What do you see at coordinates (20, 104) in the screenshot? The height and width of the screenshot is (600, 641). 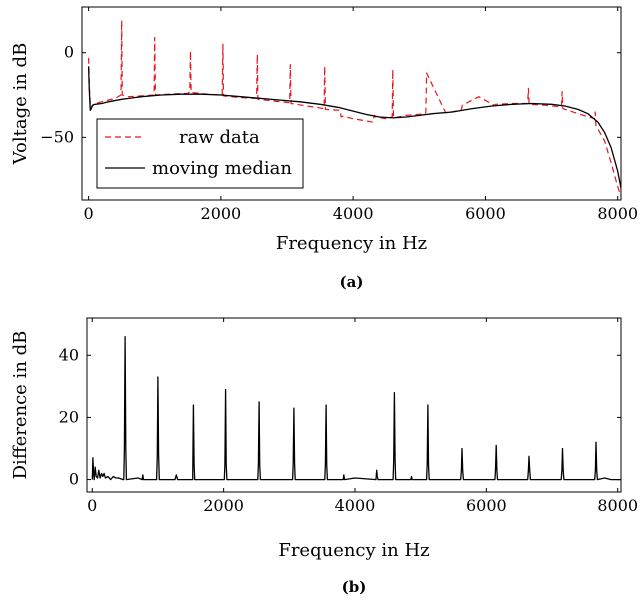 I see `y-axis-label: Voltage in dB` at bounding box center [20, 104].